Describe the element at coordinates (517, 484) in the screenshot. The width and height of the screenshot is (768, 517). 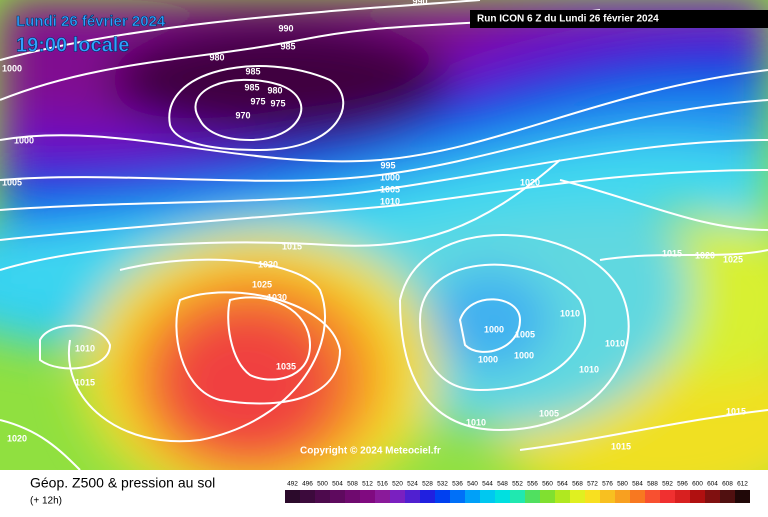
I see `scale-label: 552` at that location.